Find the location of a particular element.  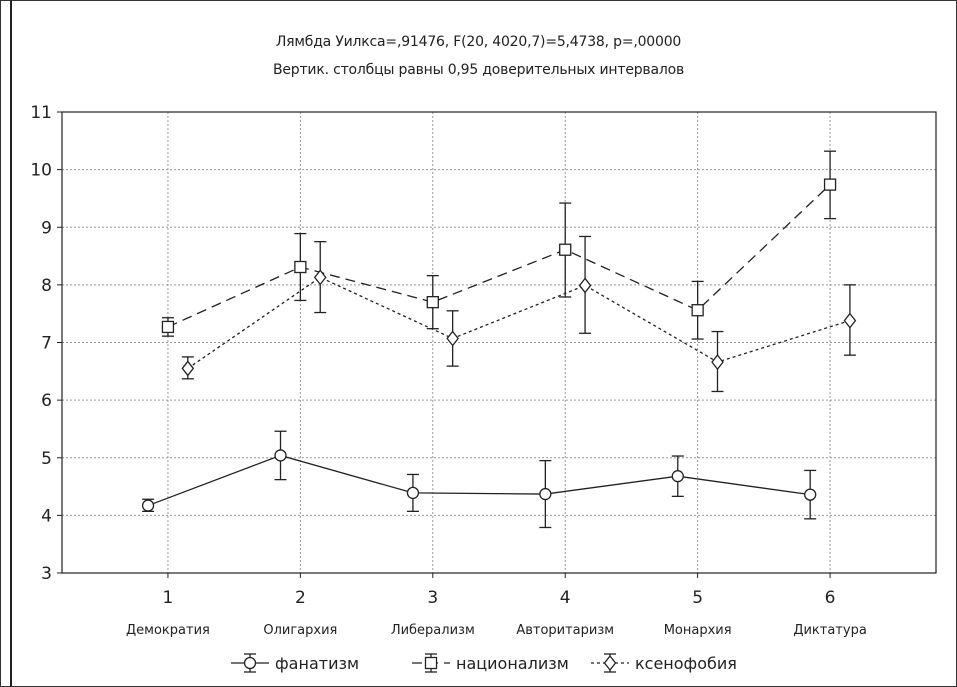

y-tick-label: 5 is located at coordinates (46, 459).